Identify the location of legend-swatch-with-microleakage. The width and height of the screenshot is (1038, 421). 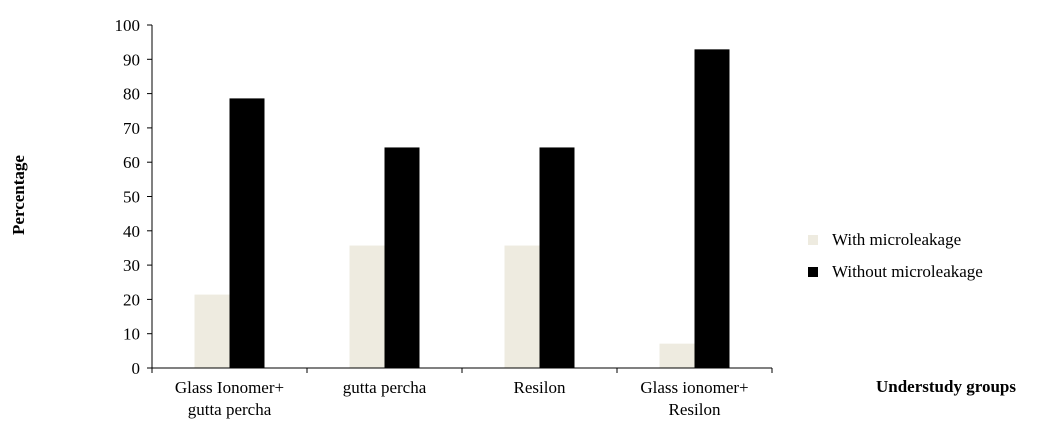
(813, 240).